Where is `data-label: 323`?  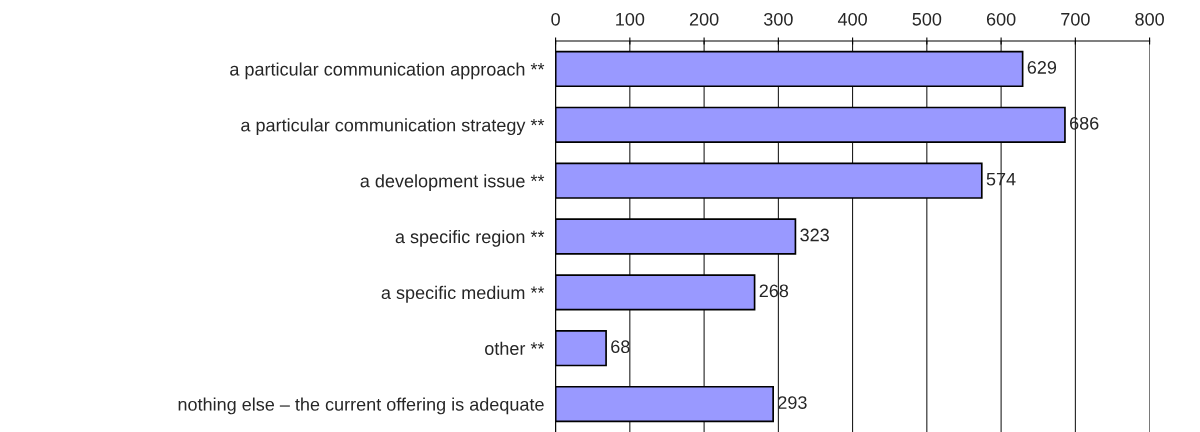
data-label: 323 is located at coordinates (814, 235).